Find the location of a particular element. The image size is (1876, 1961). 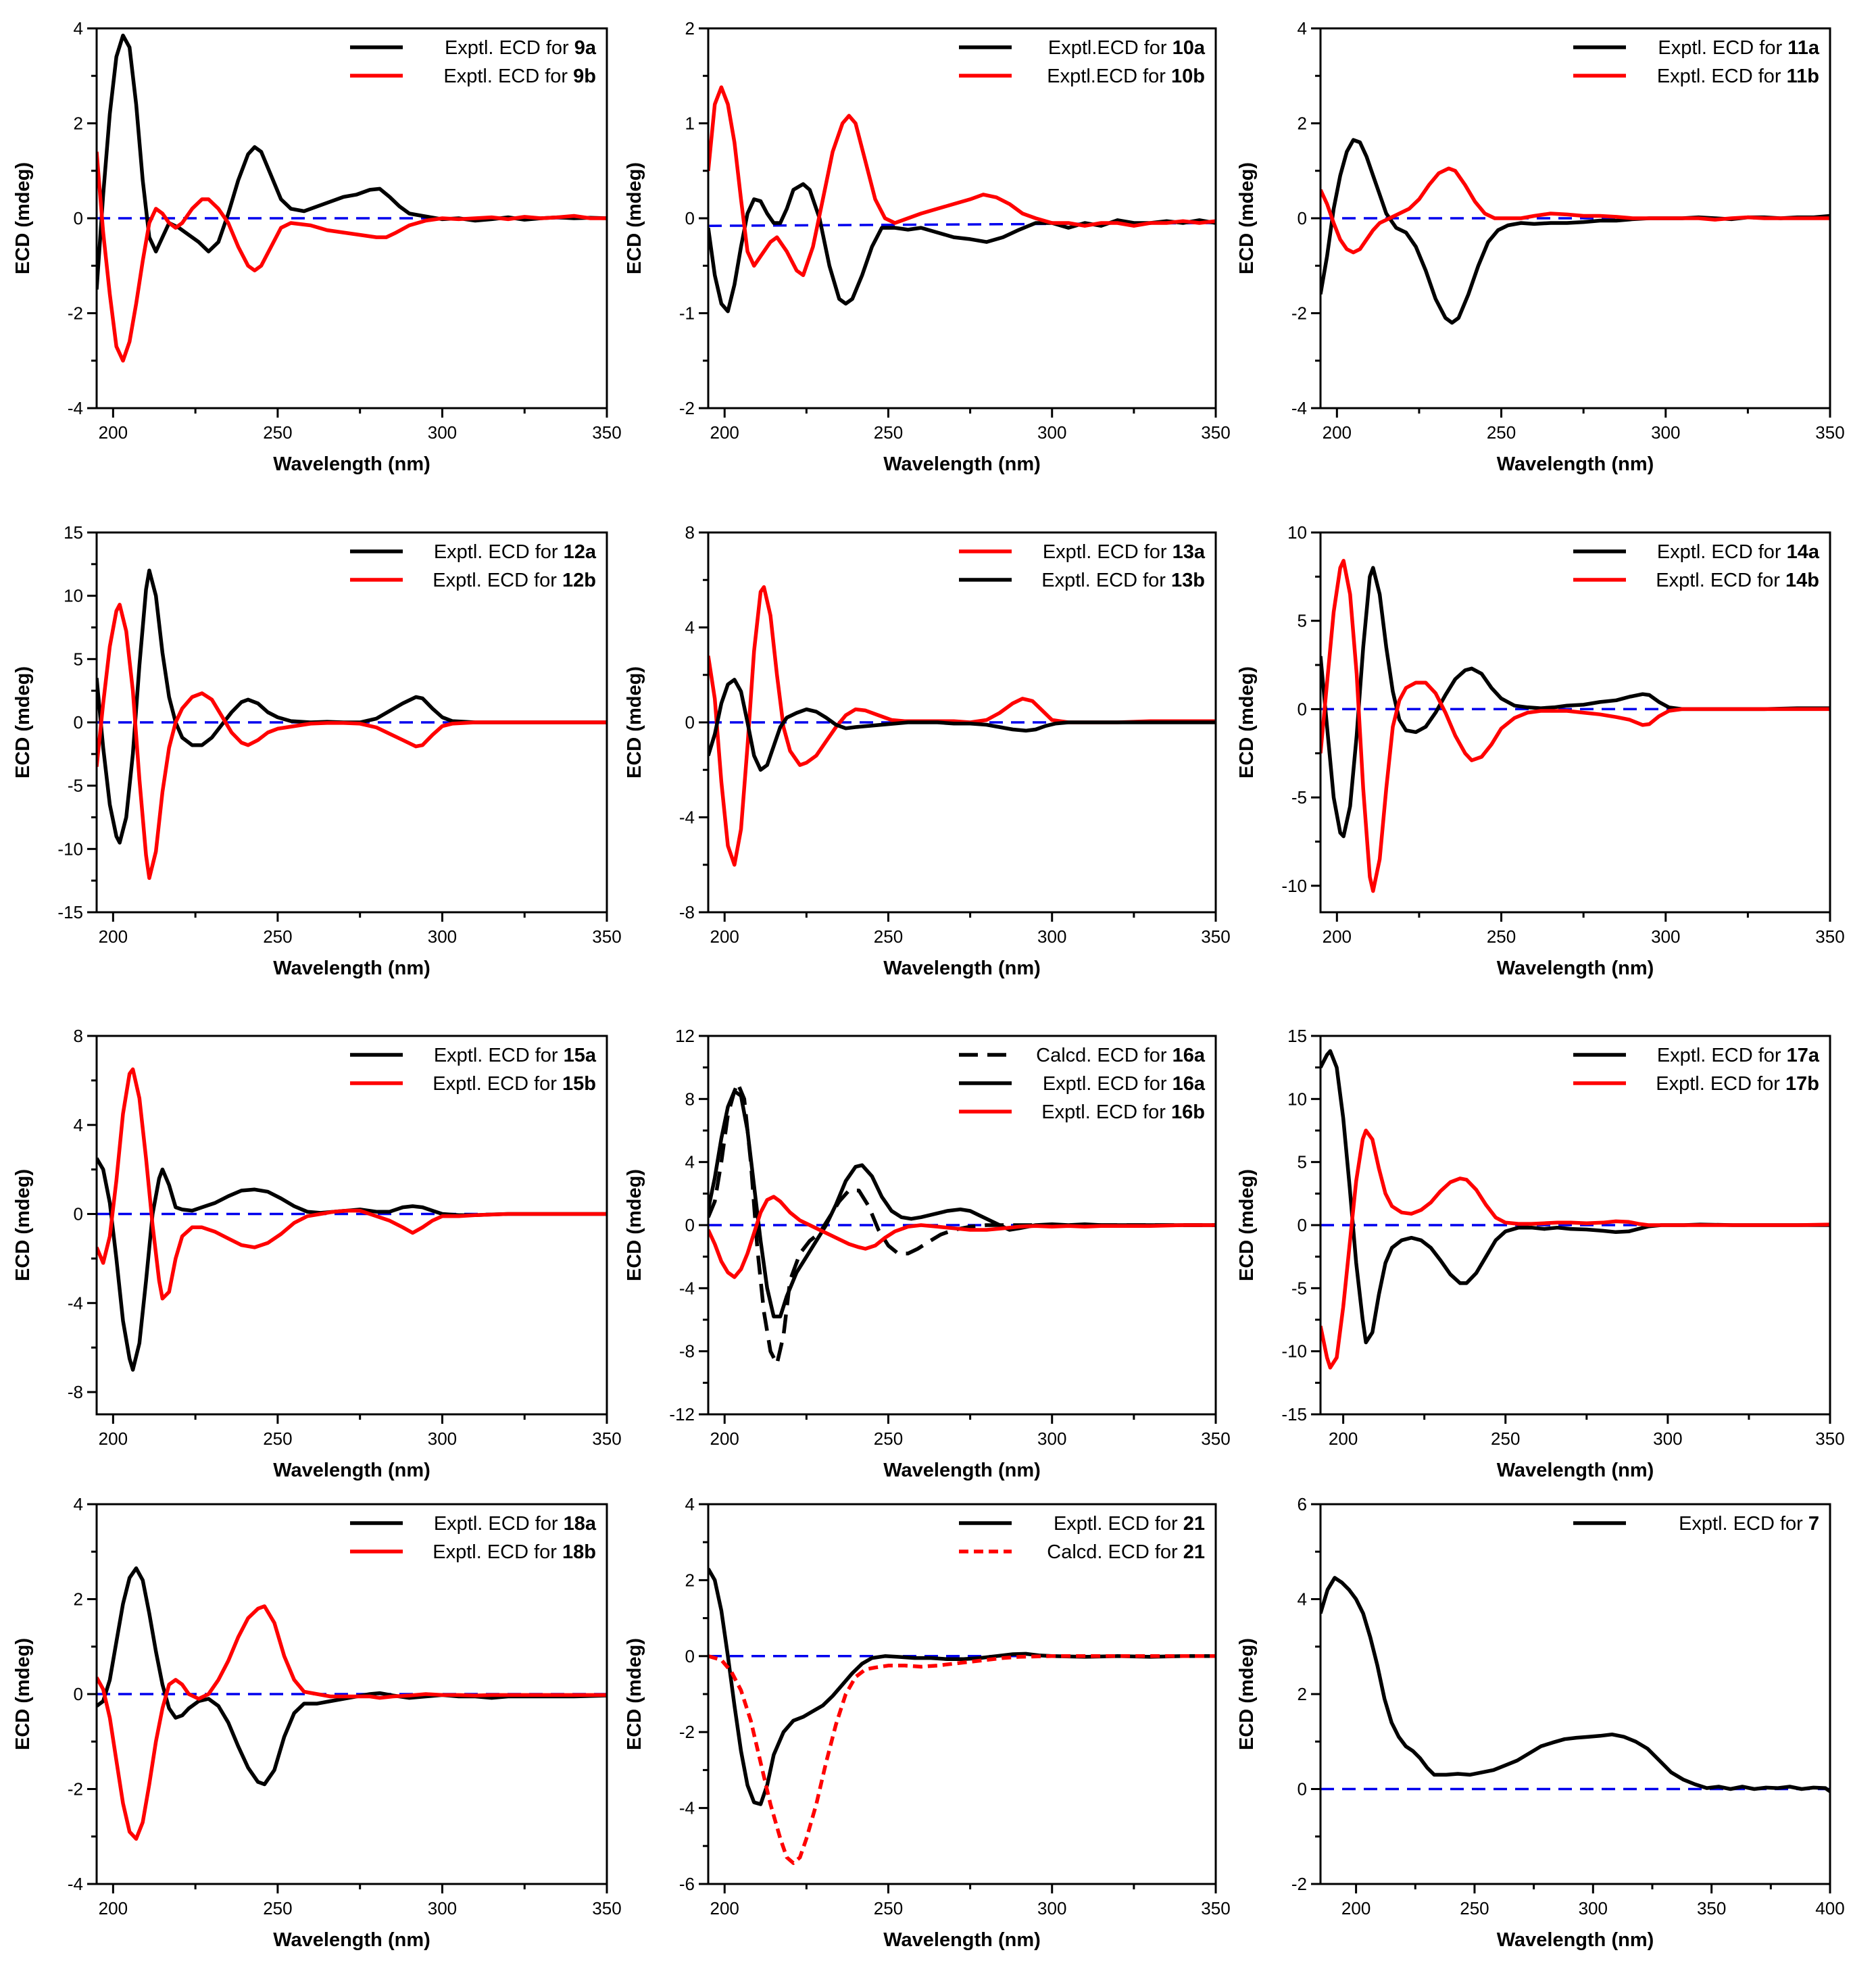

y-tick-label: 12 is located at coordinates (685, 1036).